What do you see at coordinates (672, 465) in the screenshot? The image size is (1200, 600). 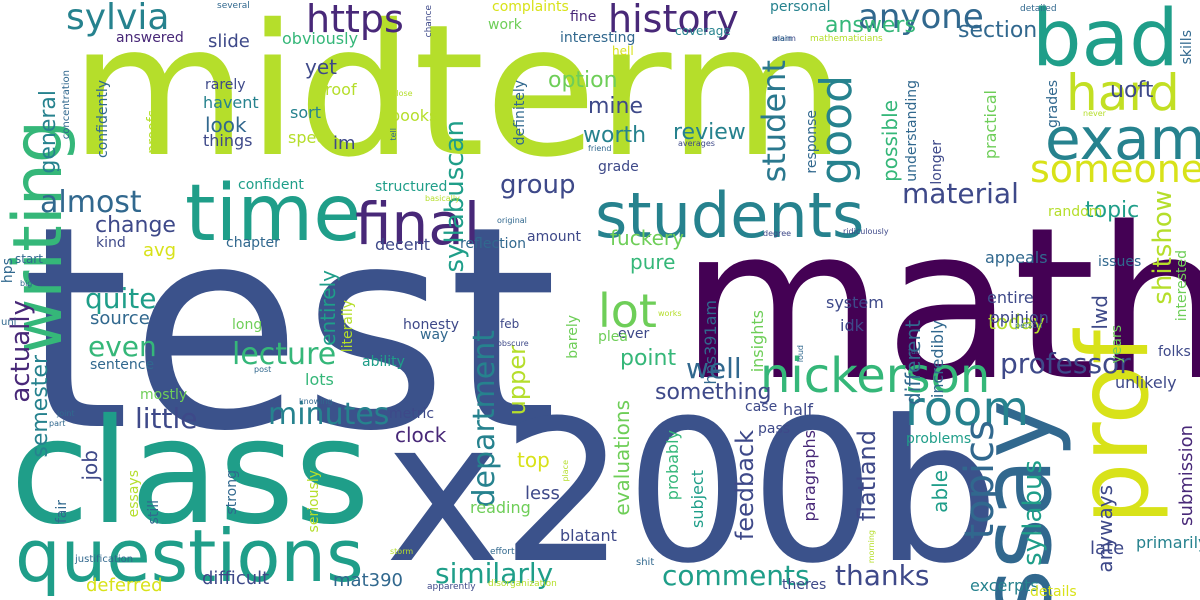 I see `word-probably: probably` at bounding box center [672, 465].